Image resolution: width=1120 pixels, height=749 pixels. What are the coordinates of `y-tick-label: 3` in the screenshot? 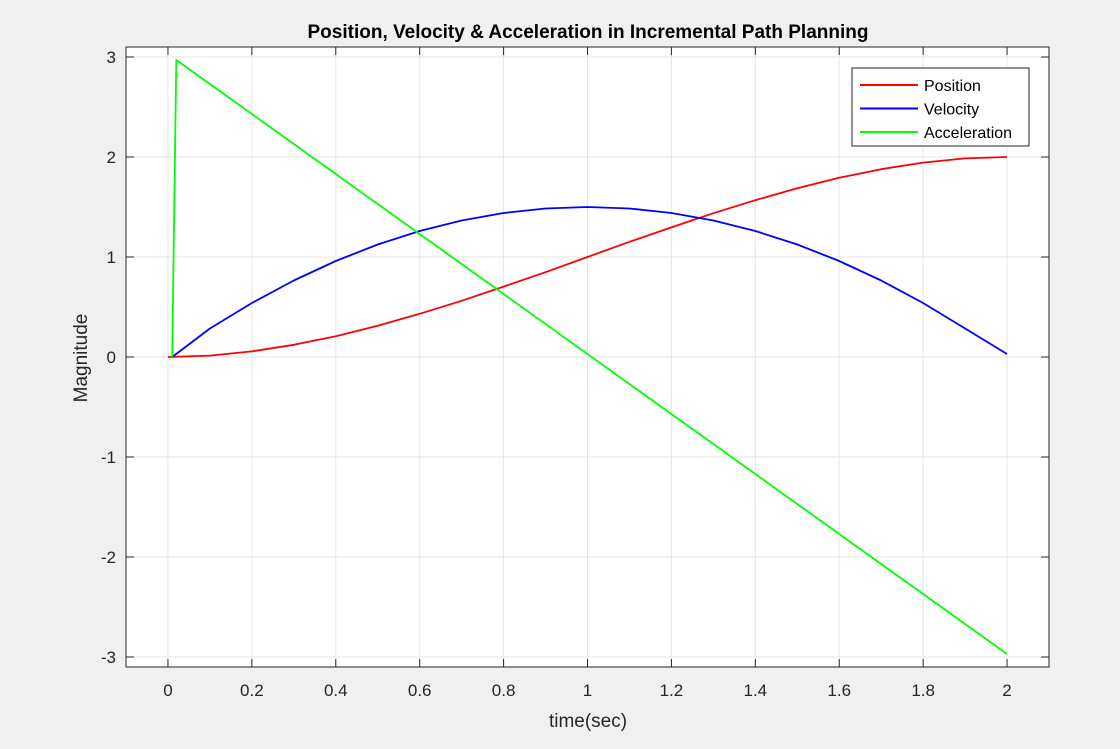 It's located at (111, 57).